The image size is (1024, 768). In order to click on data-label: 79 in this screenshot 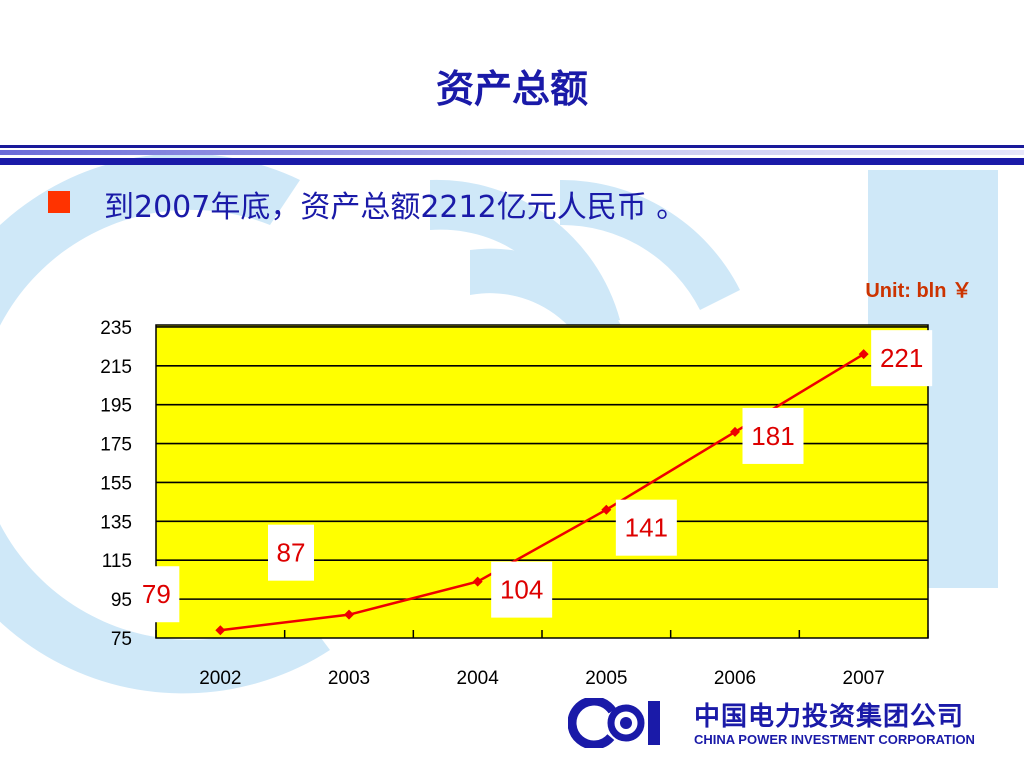, I will do `click(156, 594)`.